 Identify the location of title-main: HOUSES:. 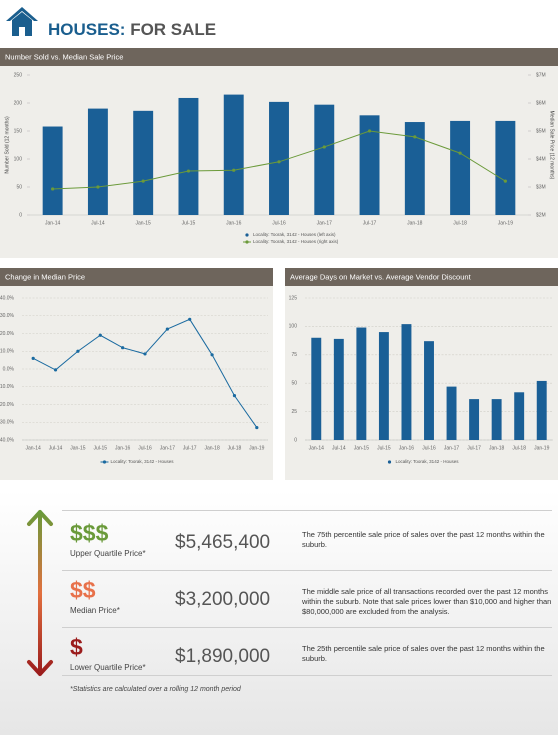
(87, 29).